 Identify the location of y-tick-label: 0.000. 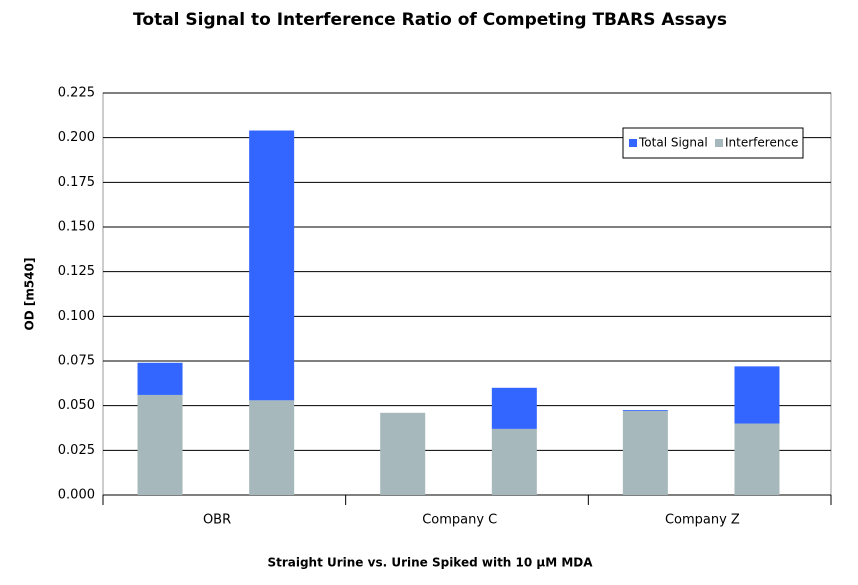
(76, 495).